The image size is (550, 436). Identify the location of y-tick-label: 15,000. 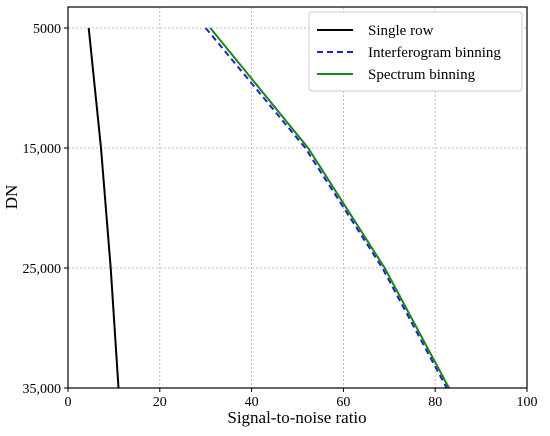
(42, 149).